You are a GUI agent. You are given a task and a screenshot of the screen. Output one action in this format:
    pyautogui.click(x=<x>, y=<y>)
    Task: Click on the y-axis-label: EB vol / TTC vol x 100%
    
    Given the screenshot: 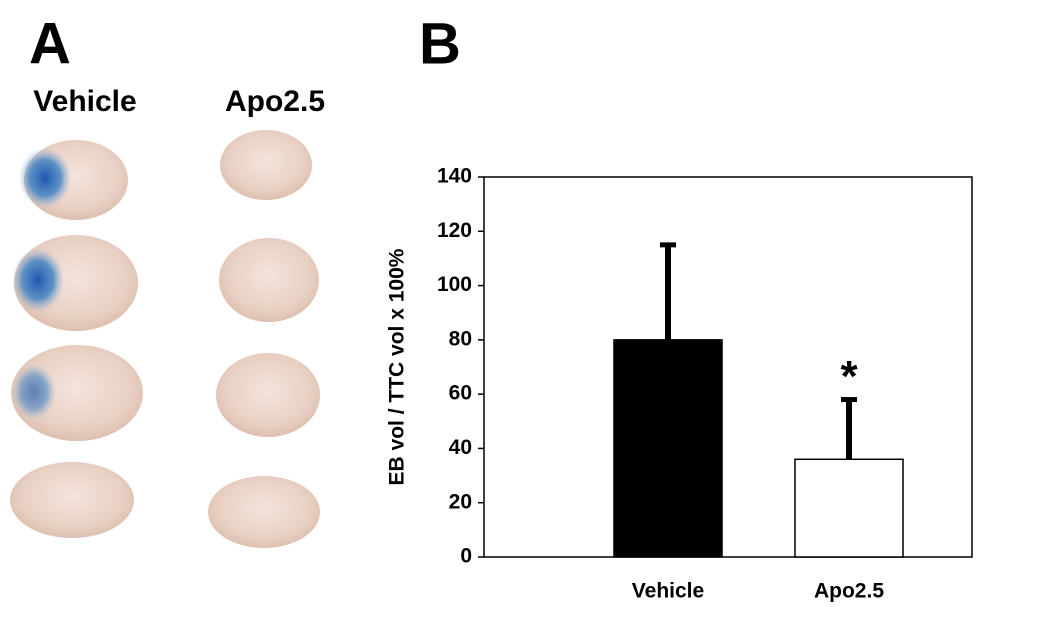 What is the action you would take?
    pyautogui.click(x=397, y=366)
    